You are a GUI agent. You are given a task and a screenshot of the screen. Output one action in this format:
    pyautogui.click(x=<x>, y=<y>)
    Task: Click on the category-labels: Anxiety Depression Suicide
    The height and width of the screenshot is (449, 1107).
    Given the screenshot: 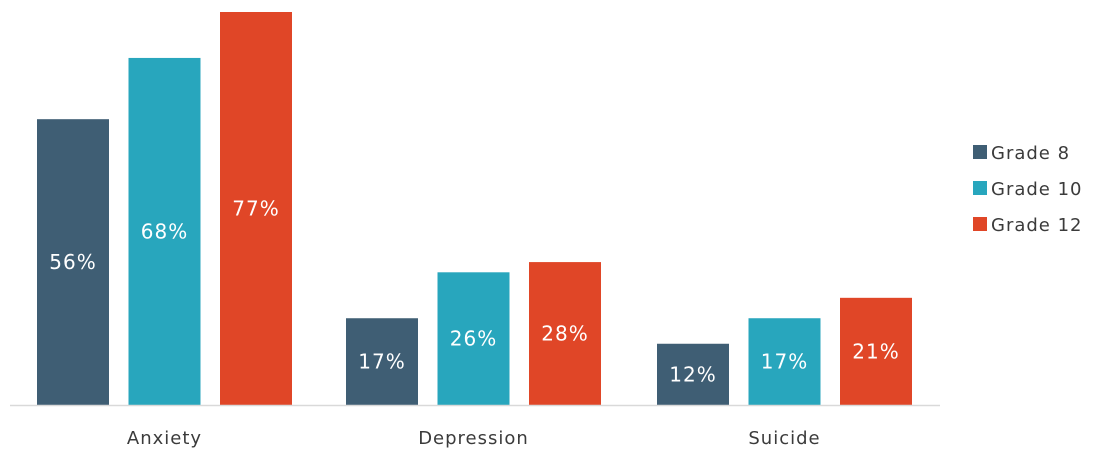 What is the action you would take?
    pyautogui.click(x=473, y=438)
    